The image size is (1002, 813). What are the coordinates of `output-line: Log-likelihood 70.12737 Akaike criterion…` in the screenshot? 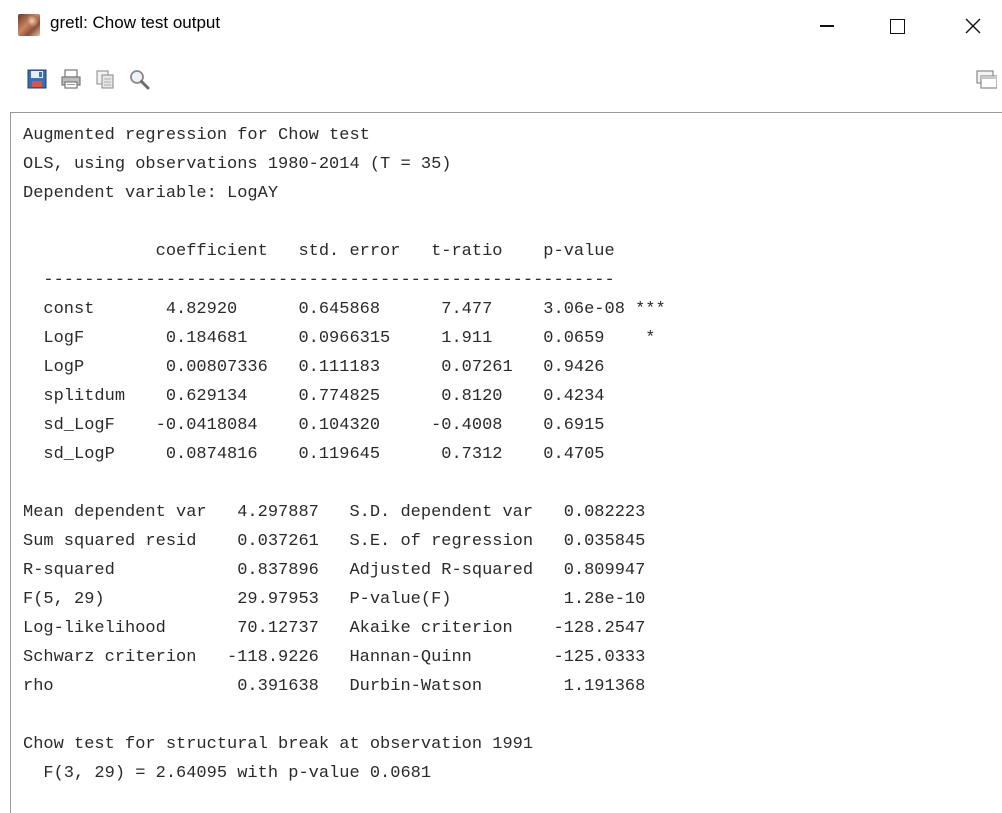 It's located at (334, 628).